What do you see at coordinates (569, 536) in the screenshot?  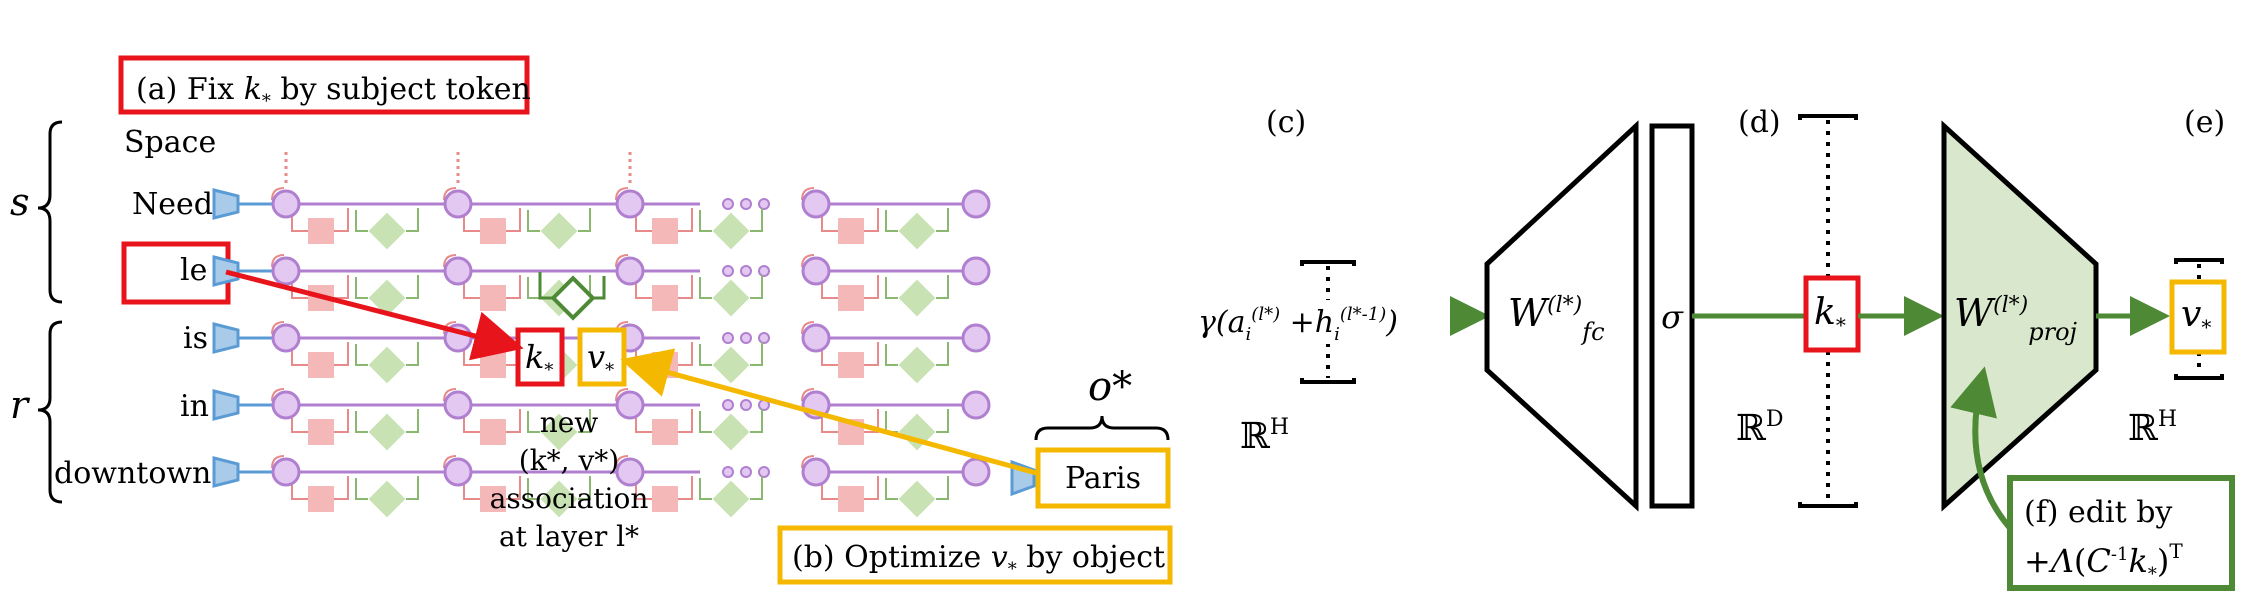 I see `svg-text: at layer l*` at bounding box center [569, 536].